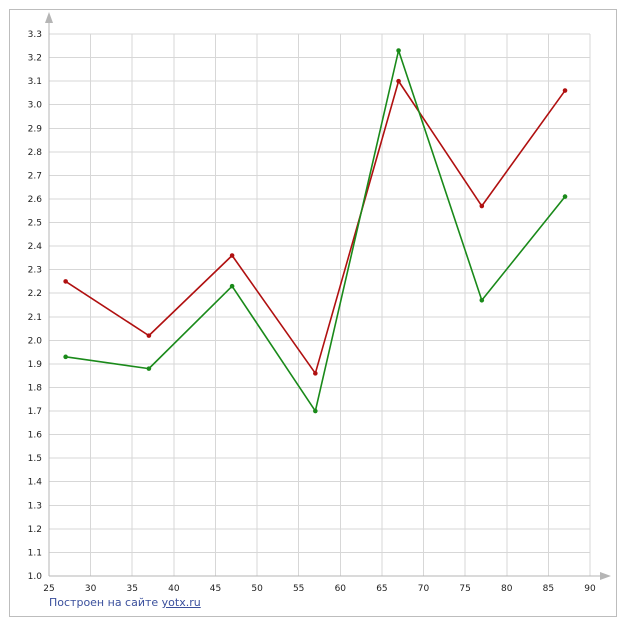 The height and width of the screenshot is (630, 627). What do you see at coordinates (319, 589) in the screenshot?
I see `x-tick-labels: 25 30 35 40 45 50 55 60 65 70 75 80 85 90` at bounding box center [319, 589].